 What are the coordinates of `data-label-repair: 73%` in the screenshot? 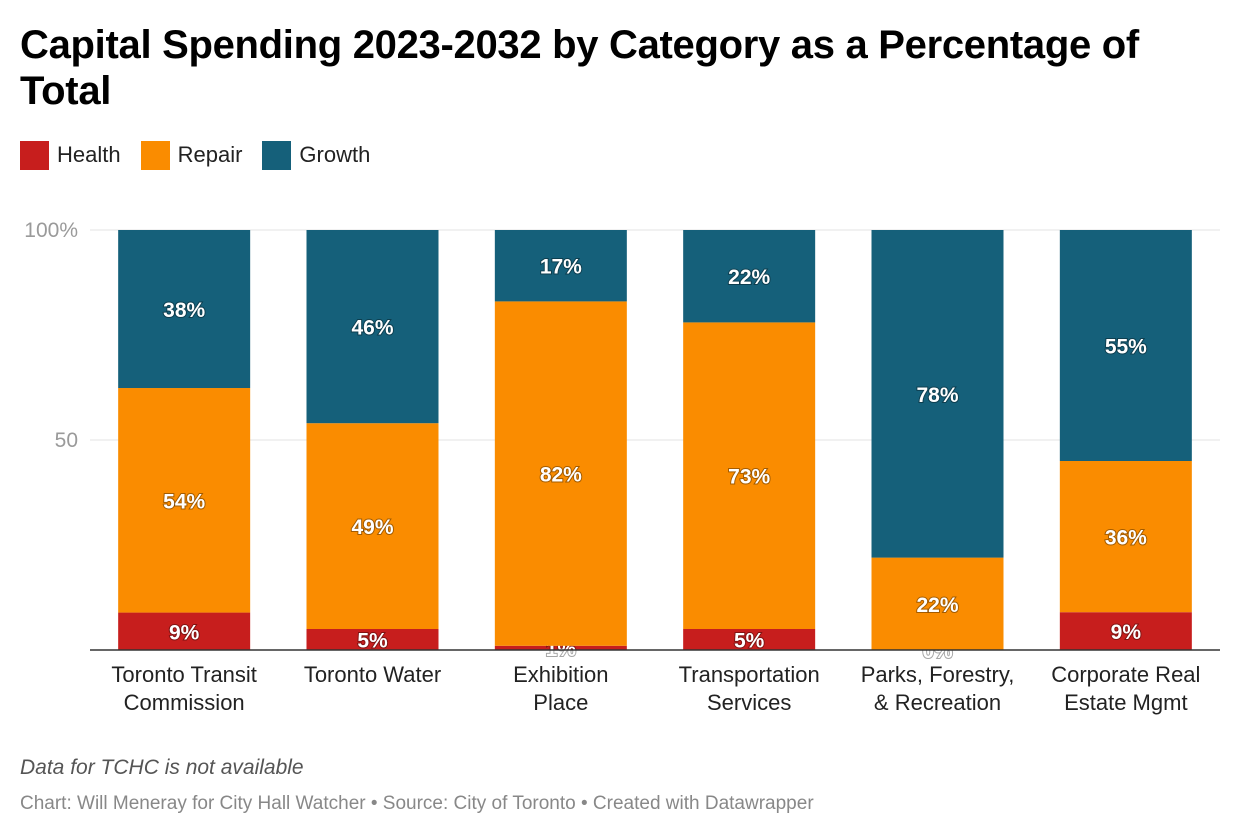 It's located at (749, 477).